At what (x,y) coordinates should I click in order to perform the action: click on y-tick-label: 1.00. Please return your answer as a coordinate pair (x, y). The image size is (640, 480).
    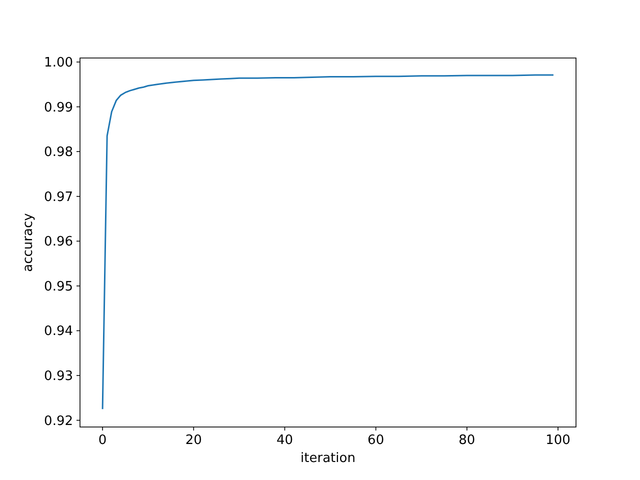
    Looking at the image, I should click on (58, 63).